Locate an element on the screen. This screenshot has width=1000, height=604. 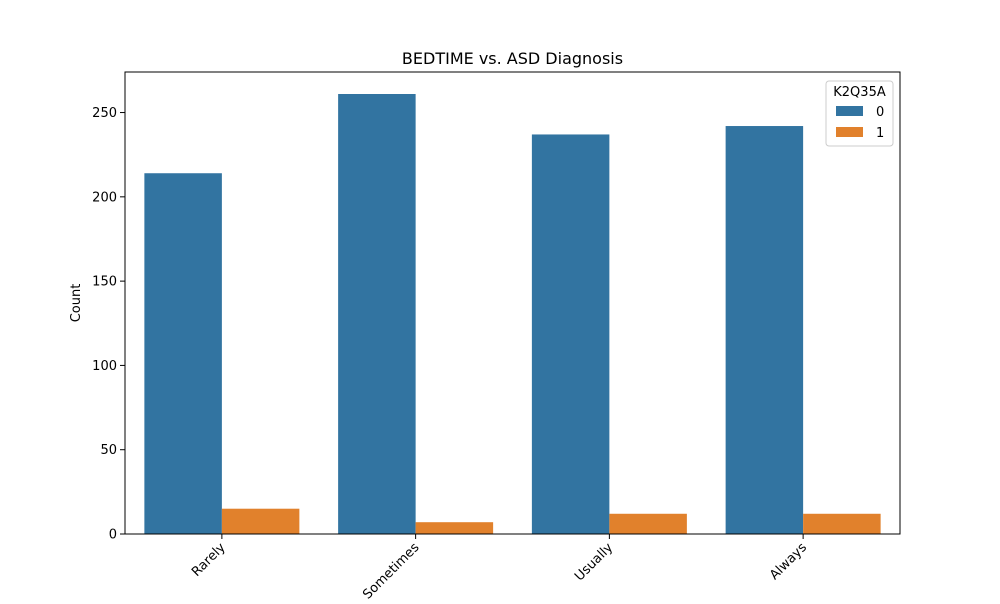
x-tick-label-sometimes: Sometimes is located at coordinates (391, 570).